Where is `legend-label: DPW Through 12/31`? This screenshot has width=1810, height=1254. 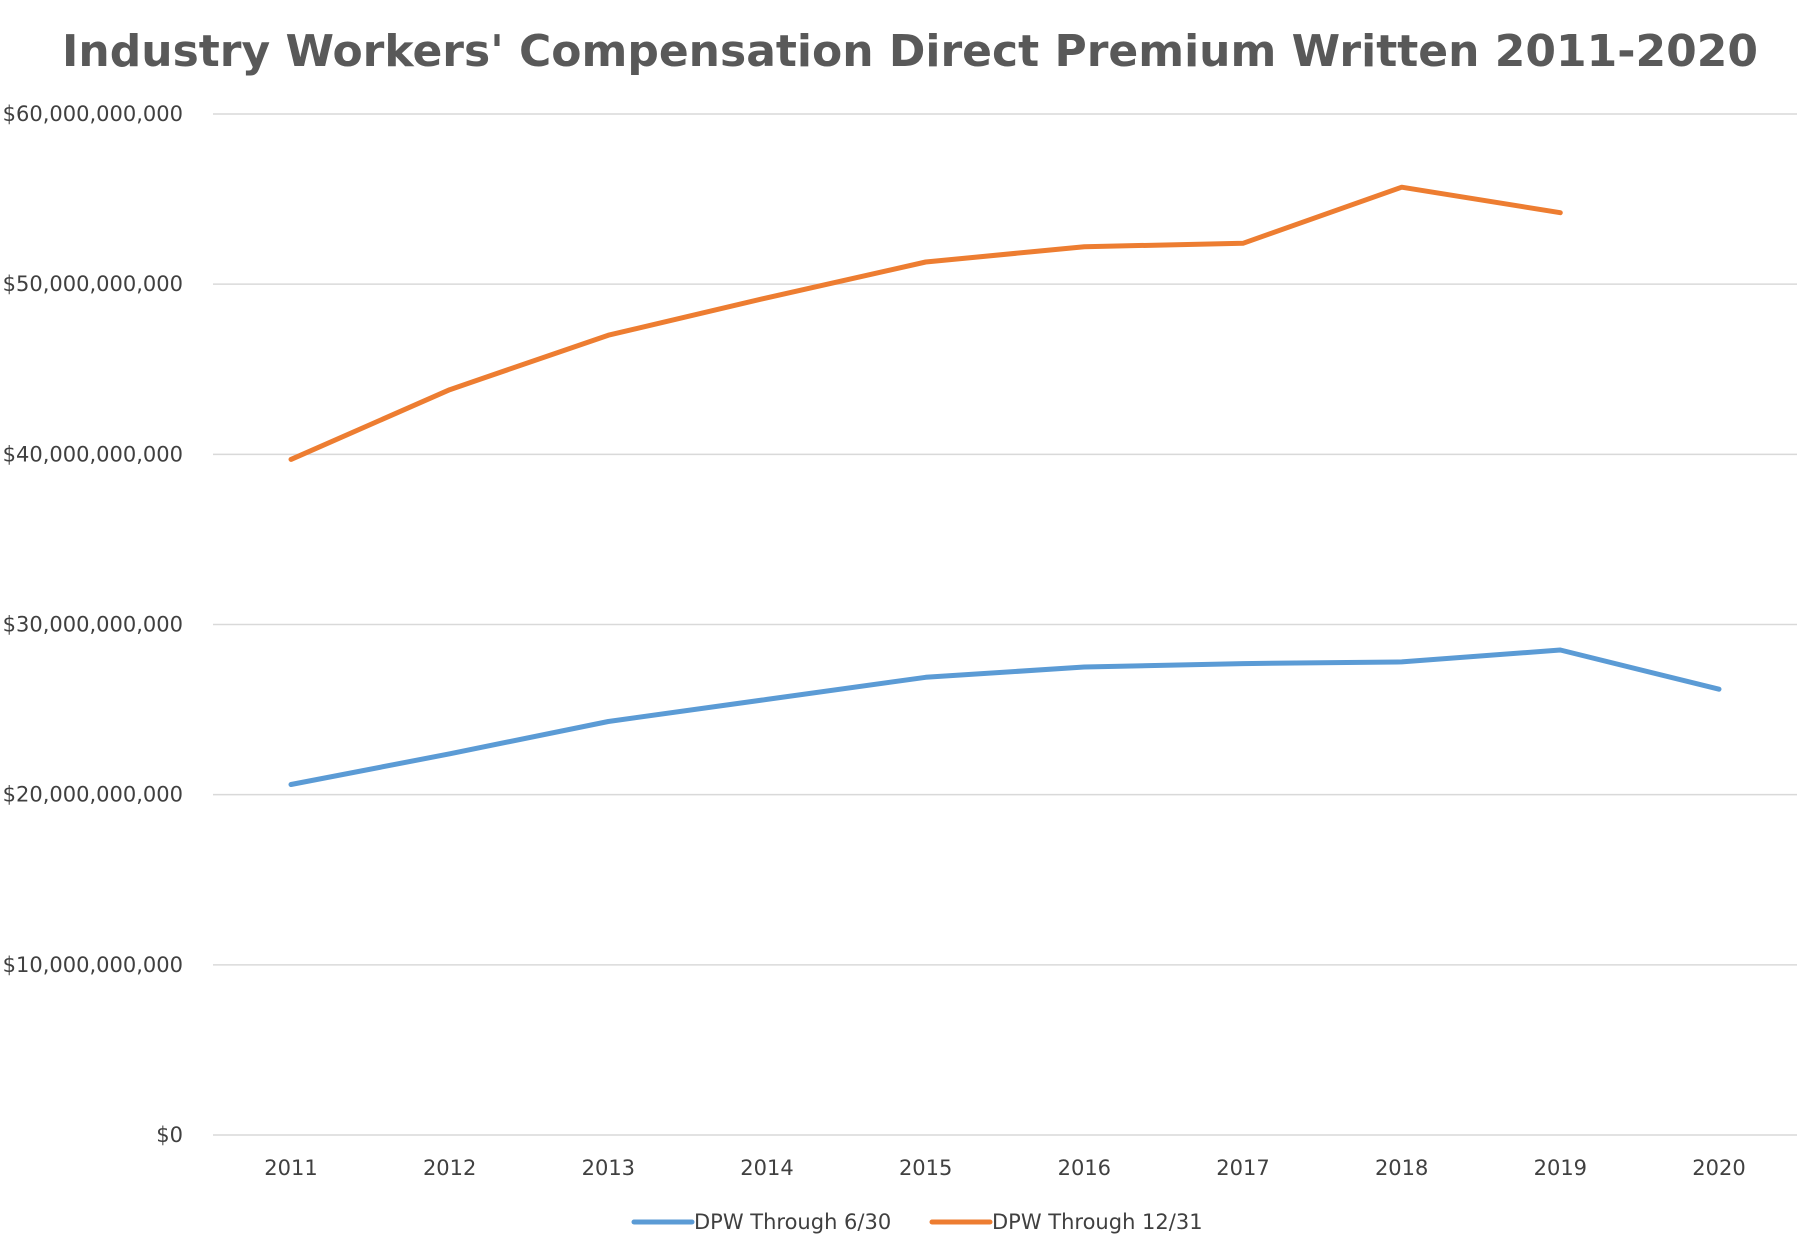 legend-label: DPW Through 12/31 is located at coordinates (1097, 1222).